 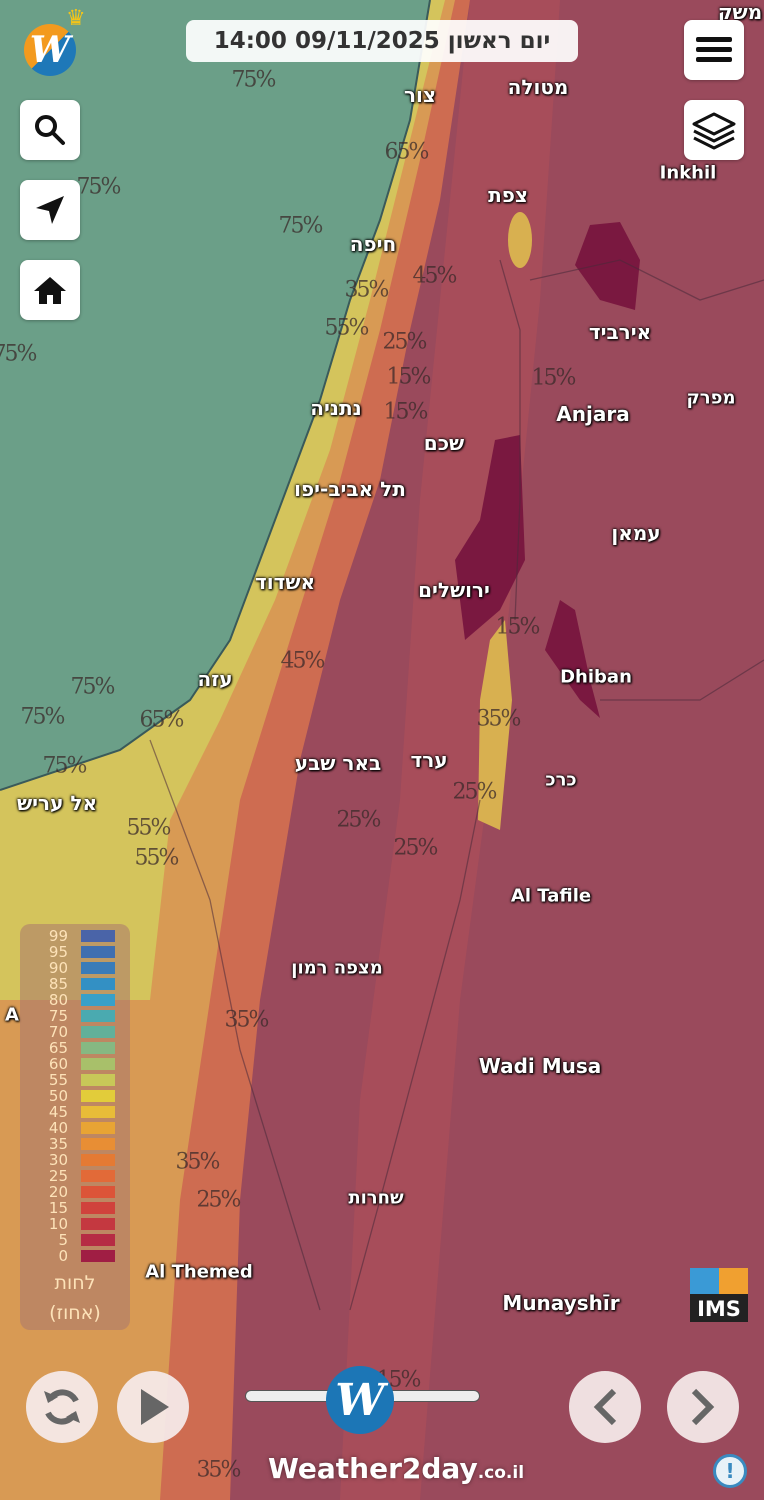 What do you see at coordinates (58, 1208) in the screenshot?
I see `legend-value: 15` at bounding box center [58, 1208].